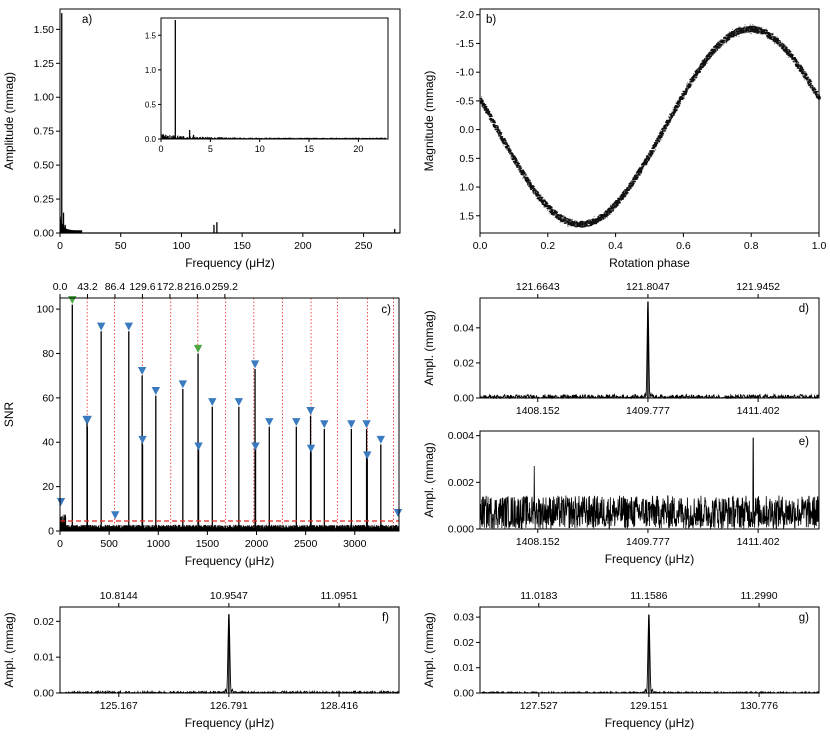 The width and height of the screenshot is (830, 742). Describe the element at coordinates (649, 480) in the screenshot. I see `panel-e-frame` at that location.